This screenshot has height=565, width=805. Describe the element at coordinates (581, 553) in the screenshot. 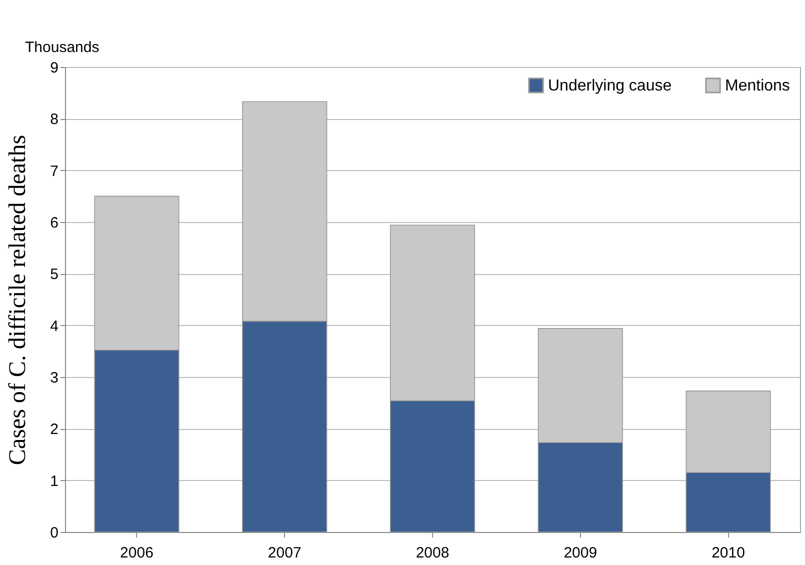

I see `x-tick-label: 2009` at that location.